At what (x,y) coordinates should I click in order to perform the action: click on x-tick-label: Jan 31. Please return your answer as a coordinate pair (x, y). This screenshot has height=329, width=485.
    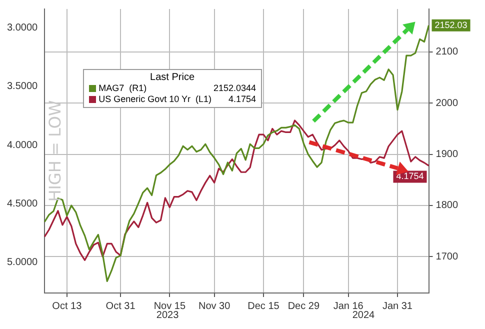
    Looking at the image, I should click on (397, 306).